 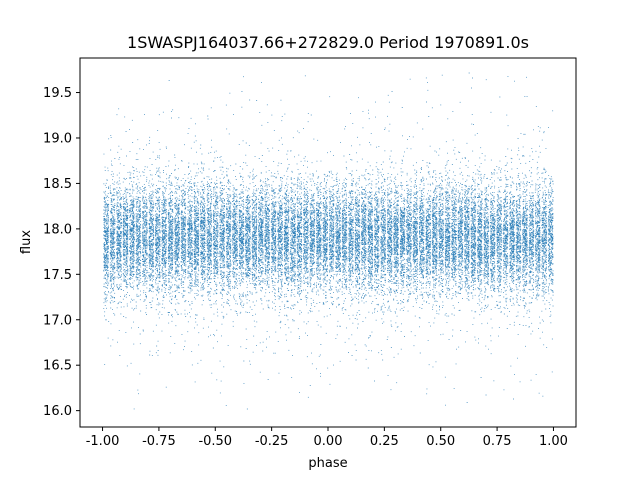 What do you see at coordinates (57, 184) in the screenshot?
I see `y-tick-label: 18.5` at bounding box center [57, 184].